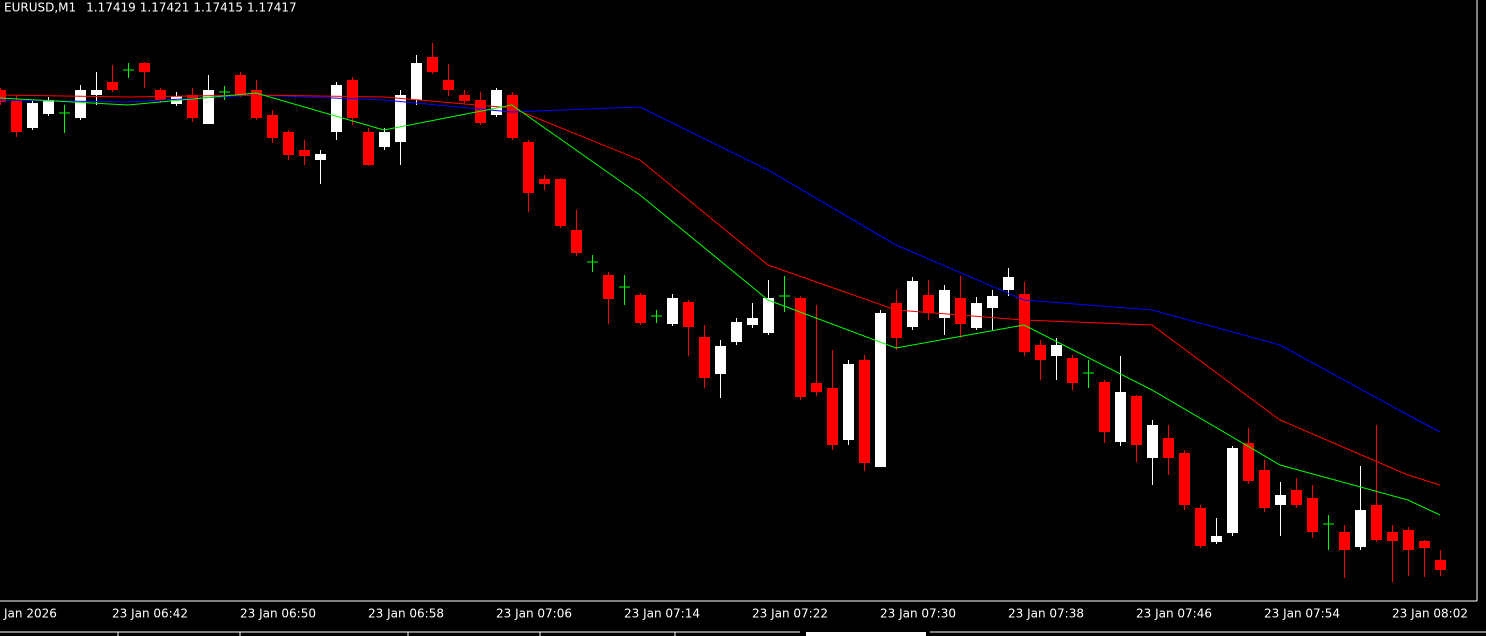 This screenshot has width=1486, height=636. Describe the element at coordinates (1430, 614) in the screenshot. I see `x-tick-label: 23 Jan 08:02` at that location.